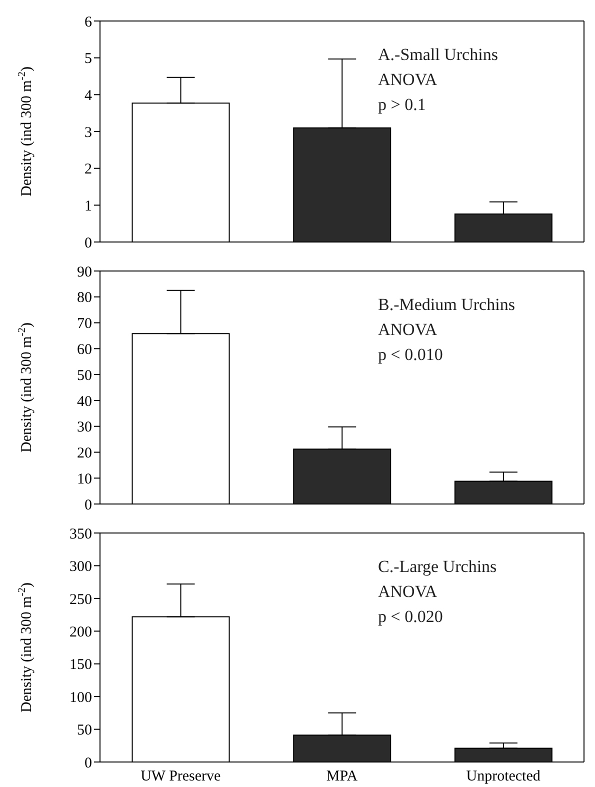 The width and height of the screenshot is (595, 787). I want to click on annotation: A.-Small Urchins, so click(438, 55).